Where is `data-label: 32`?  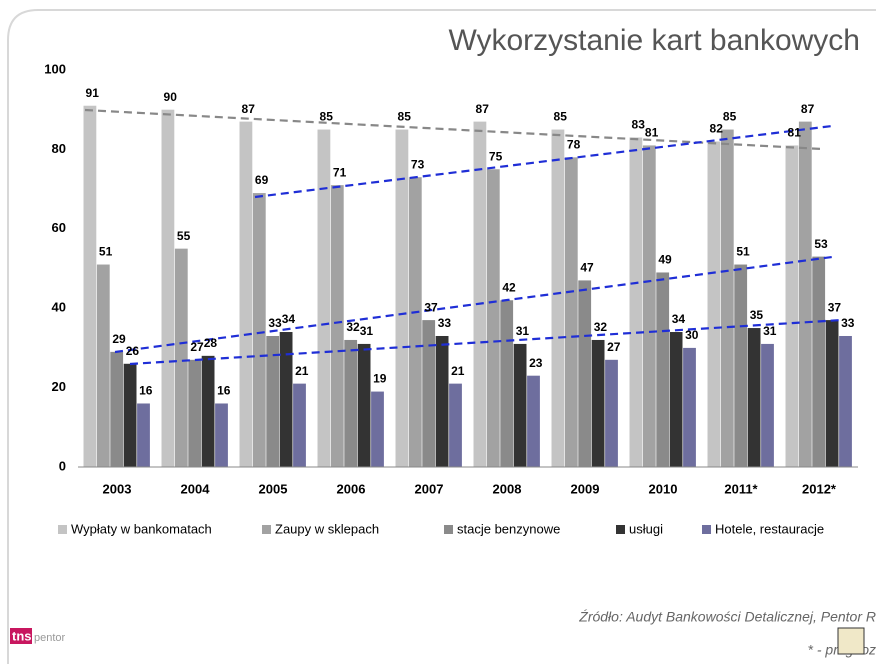 data-label: 32 is located at coordinates (601, 327).